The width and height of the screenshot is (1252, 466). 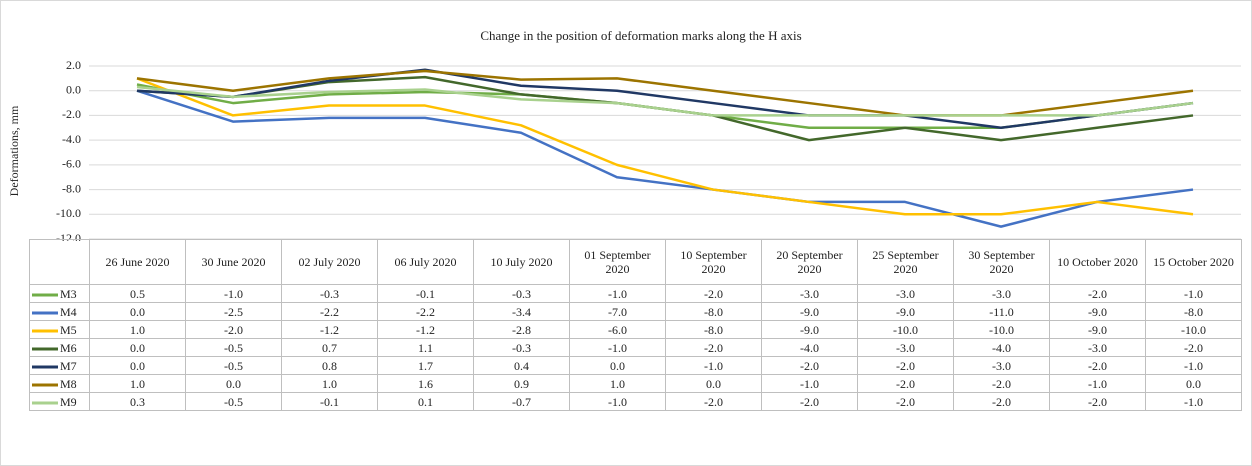 What do you see at coordinates (329, 401) in the screenshot?
I see `data-label: -0.1` at bounding box center [329, 401].